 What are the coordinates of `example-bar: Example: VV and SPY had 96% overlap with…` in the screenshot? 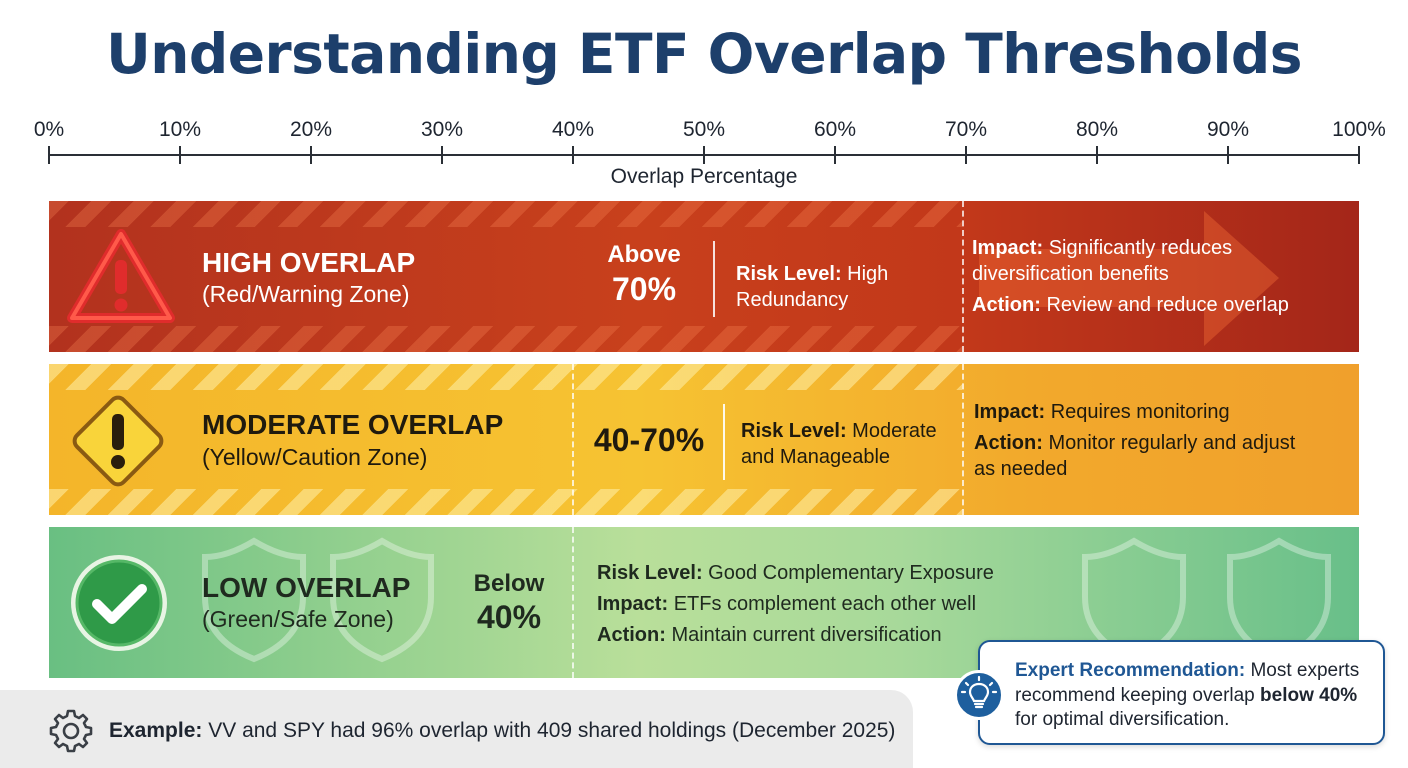 It's located at (456, 729).